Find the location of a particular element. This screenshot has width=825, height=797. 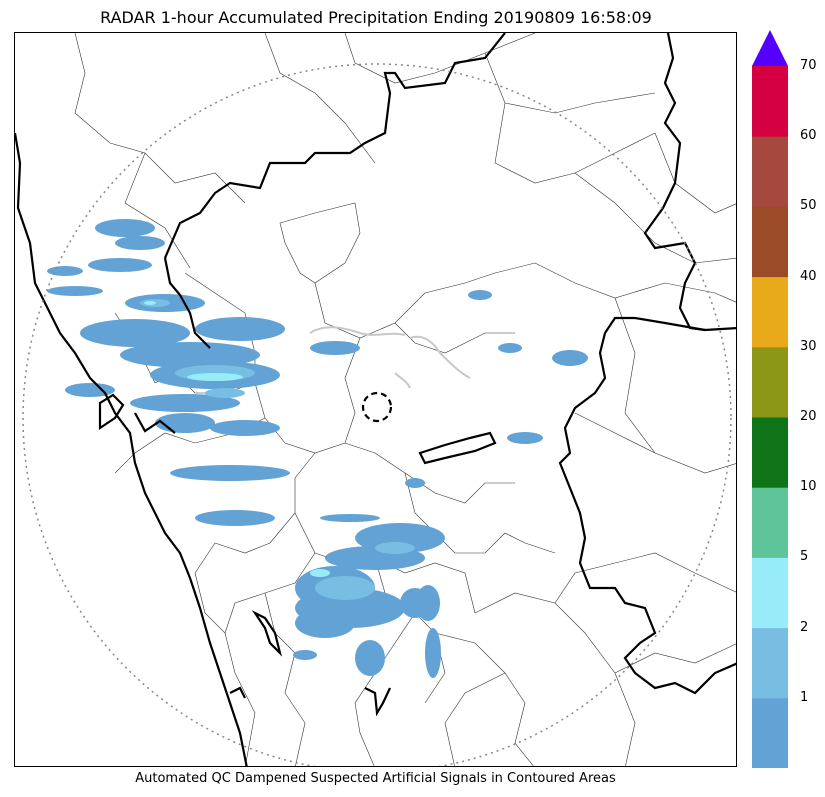

colorbar-tick-label: 10 is located at coordinates (808, 487).